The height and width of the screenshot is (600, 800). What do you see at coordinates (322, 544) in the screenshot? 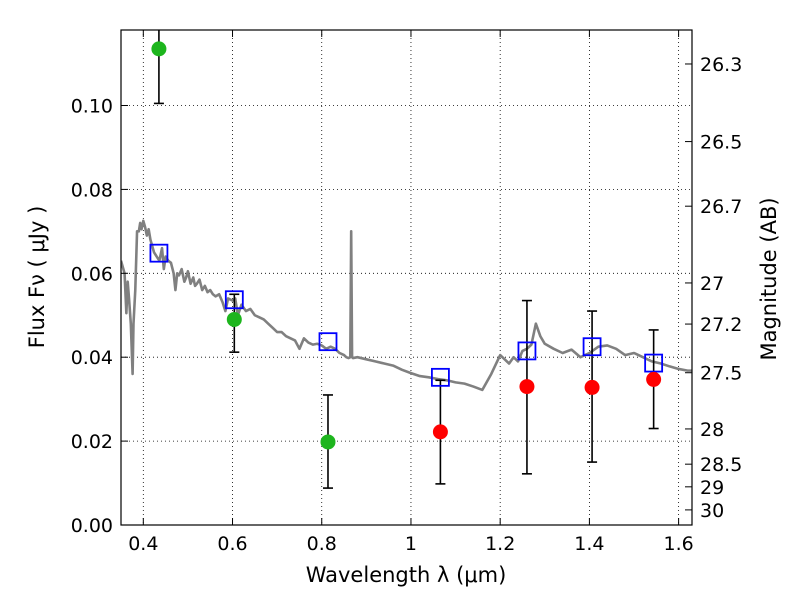
I see `x-tick-label: 0.8` at bounding box center [322, 544].